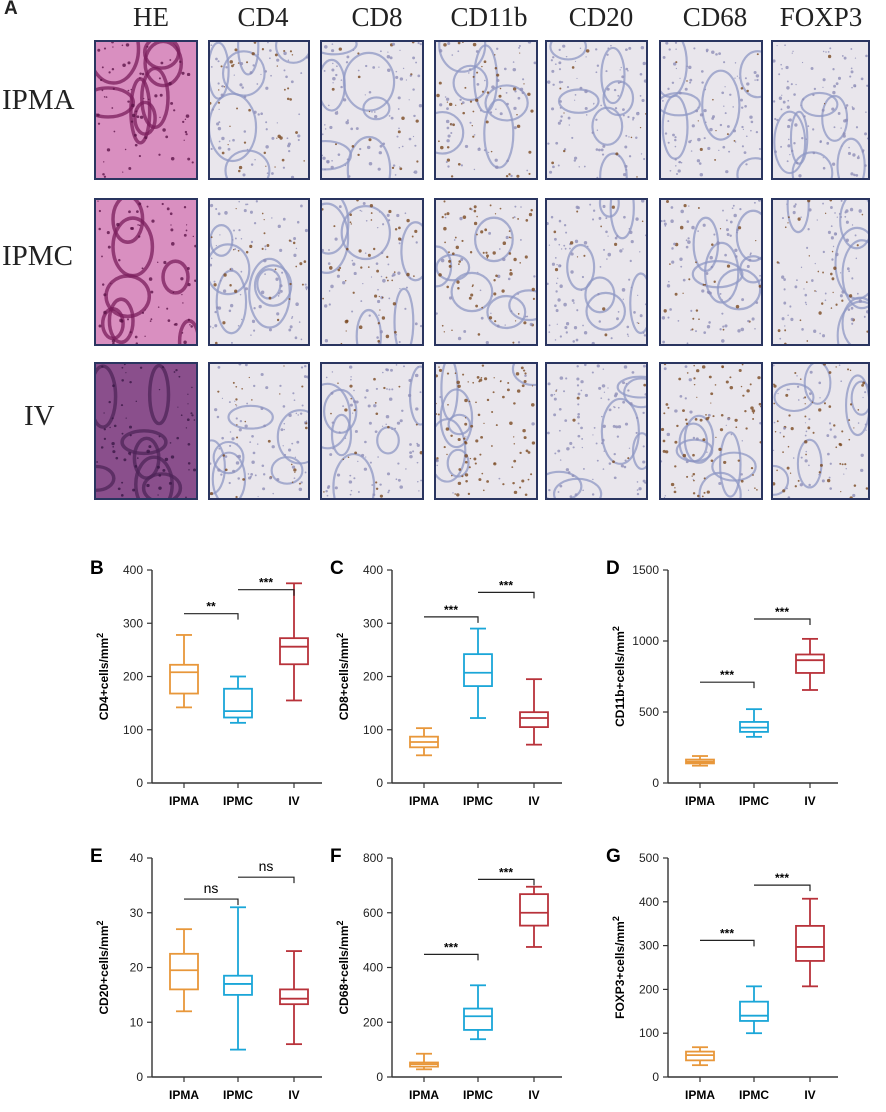 The height and width of the screenshot is (1112, 886). I want to click on significance-label: ***, so click(506, 585).